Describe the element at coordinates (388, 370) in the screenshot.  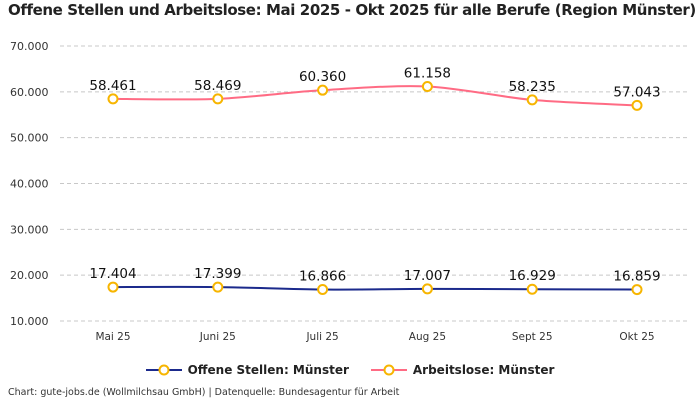
I see `legend-swatch-arbeitslose` at that location.